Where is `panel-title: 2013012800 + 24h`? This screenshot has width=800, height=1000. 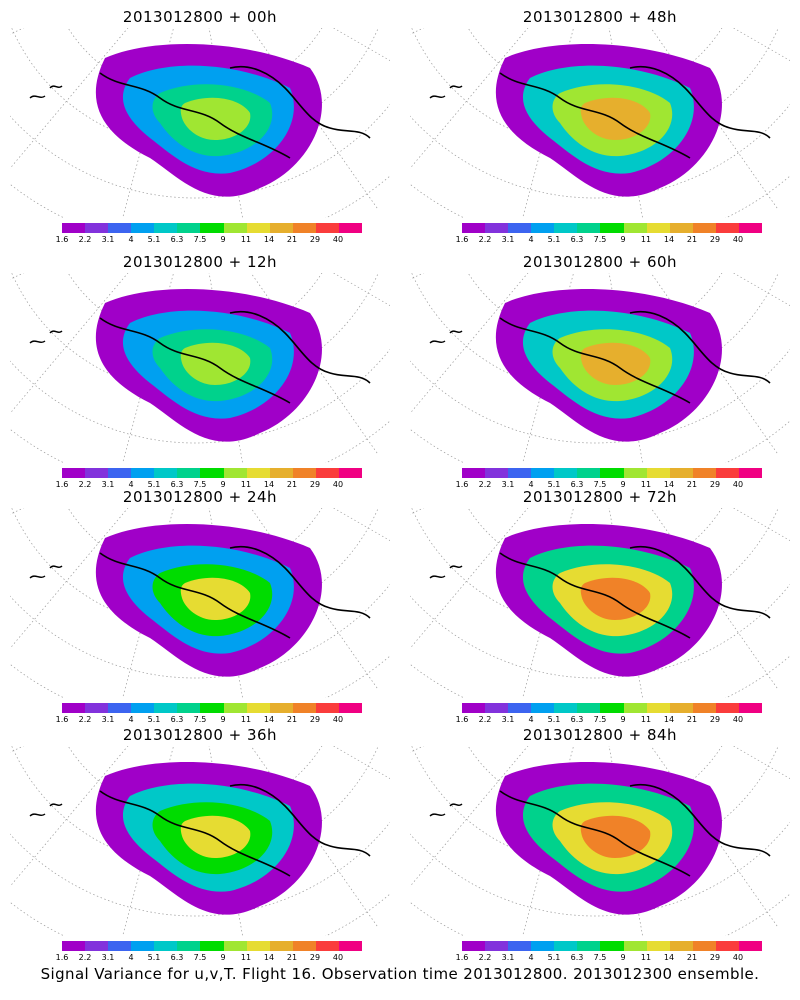 panel-title: 2013012800 + 24h is located at coordinates (200, 497).